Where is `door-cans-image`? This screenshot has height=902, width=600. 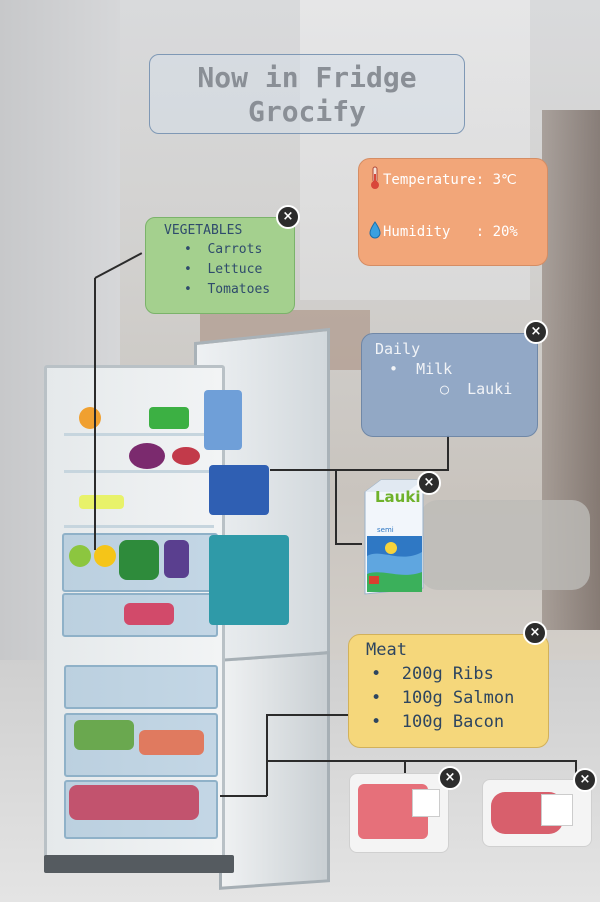
door-cans-image is located at coordinates (239, 490).